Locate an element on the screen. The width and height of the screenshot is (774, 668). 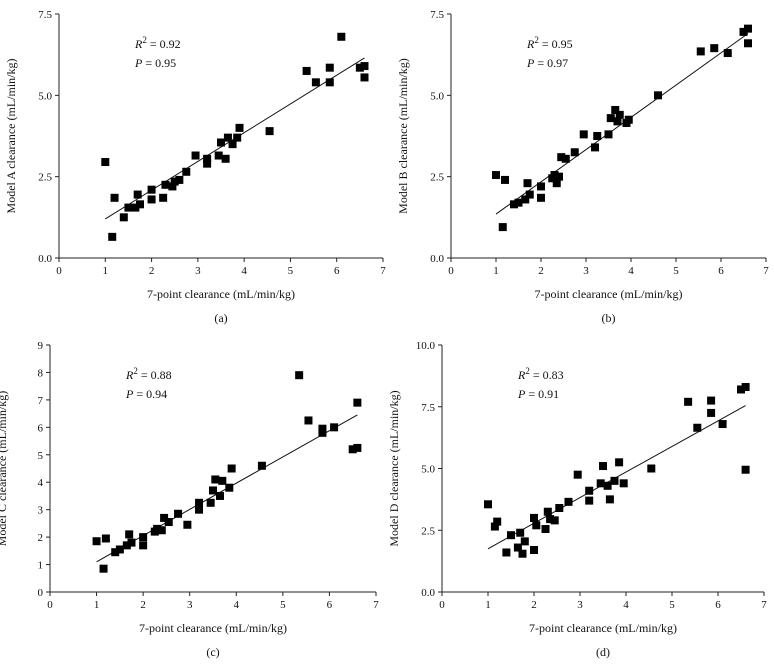
y-tick-label: 1 is located at coordinates (41, 566).